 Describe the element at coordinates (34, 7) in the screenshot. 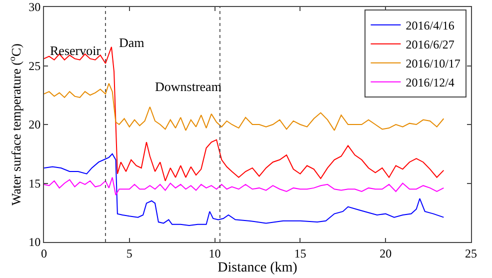

I see `y-tick-label: 30` at that location.